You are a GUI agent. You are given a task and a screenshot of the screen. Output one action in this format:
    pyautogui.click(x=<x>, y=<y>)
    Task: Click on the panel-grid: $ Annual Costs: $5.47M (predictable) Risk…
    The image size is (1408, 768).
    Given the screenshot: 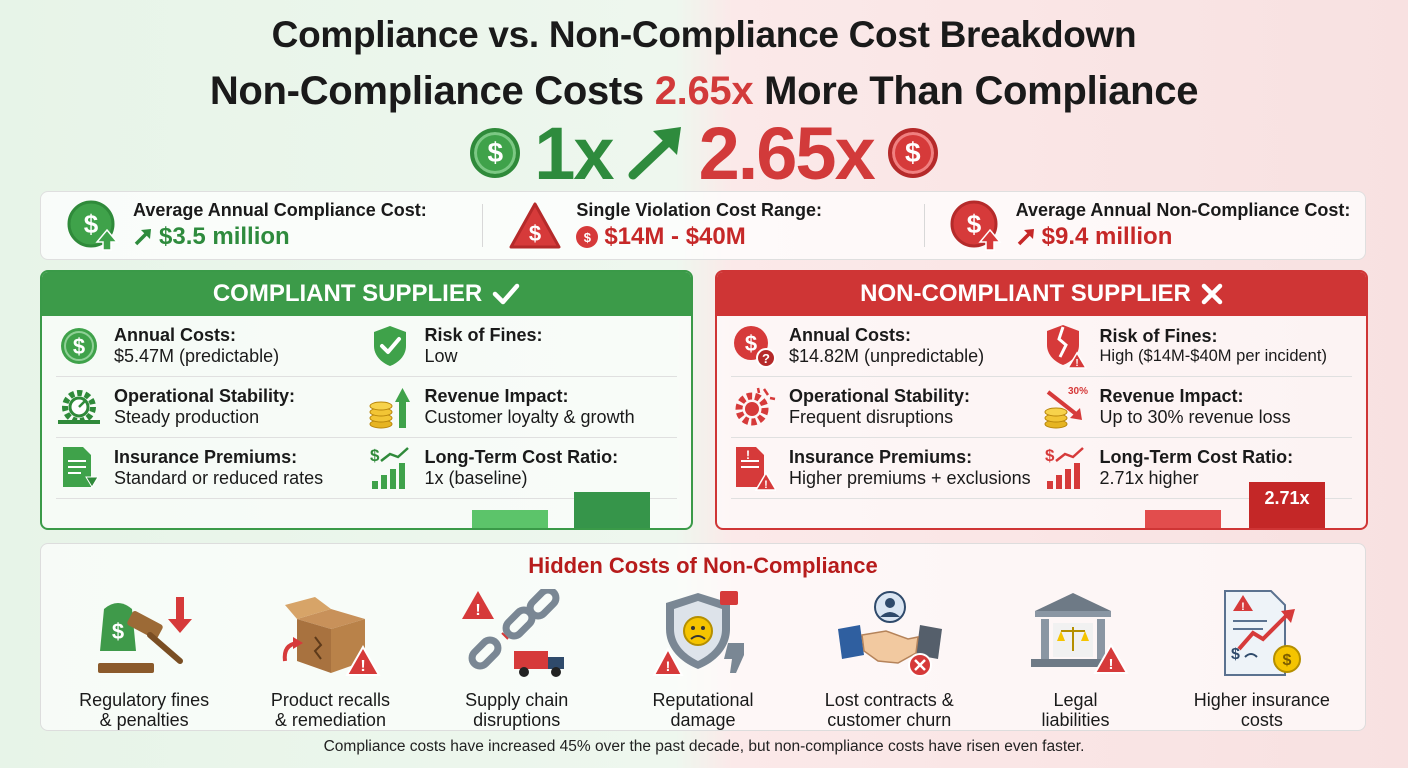 What is the action you would take?
    pyautogui.click(x=366, y=422)
    